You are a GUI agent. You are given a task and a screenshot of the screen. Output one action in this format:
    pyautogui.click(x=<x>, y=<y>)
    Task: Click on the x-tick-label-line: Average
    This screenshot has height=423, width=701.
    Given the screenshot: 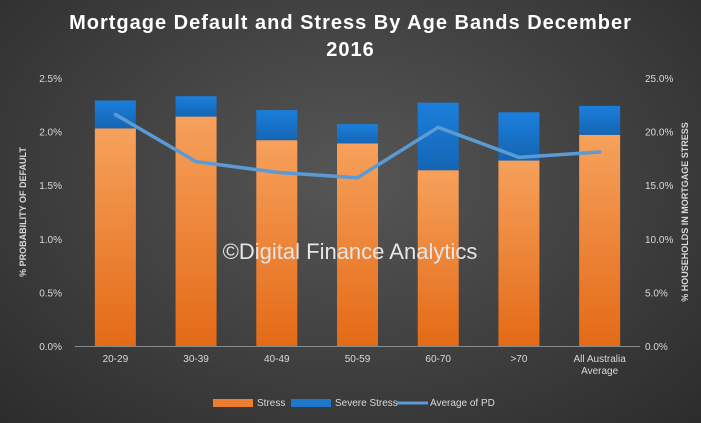 What is the action you would take?
    pyautogui.click(x=600, y=371)
    